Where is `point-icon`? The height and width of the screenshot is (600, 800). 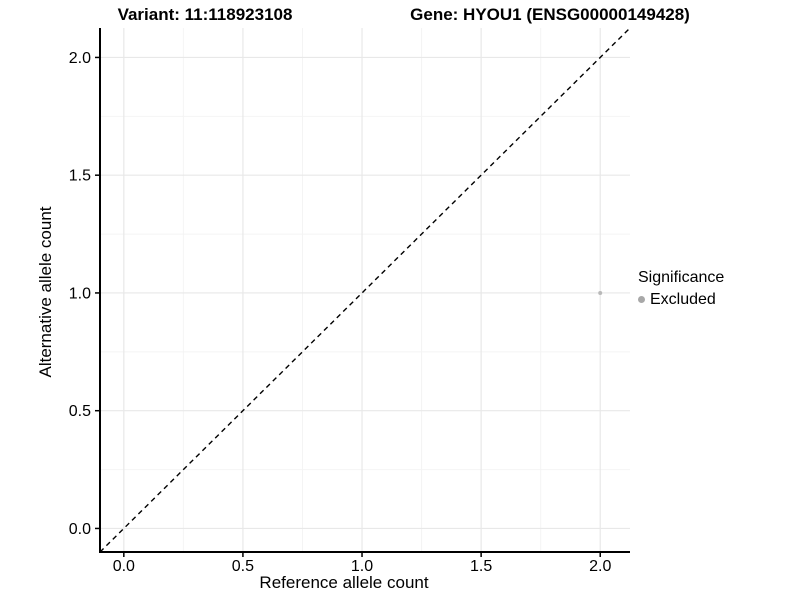
point-icon is located at coordinates (641, 299).